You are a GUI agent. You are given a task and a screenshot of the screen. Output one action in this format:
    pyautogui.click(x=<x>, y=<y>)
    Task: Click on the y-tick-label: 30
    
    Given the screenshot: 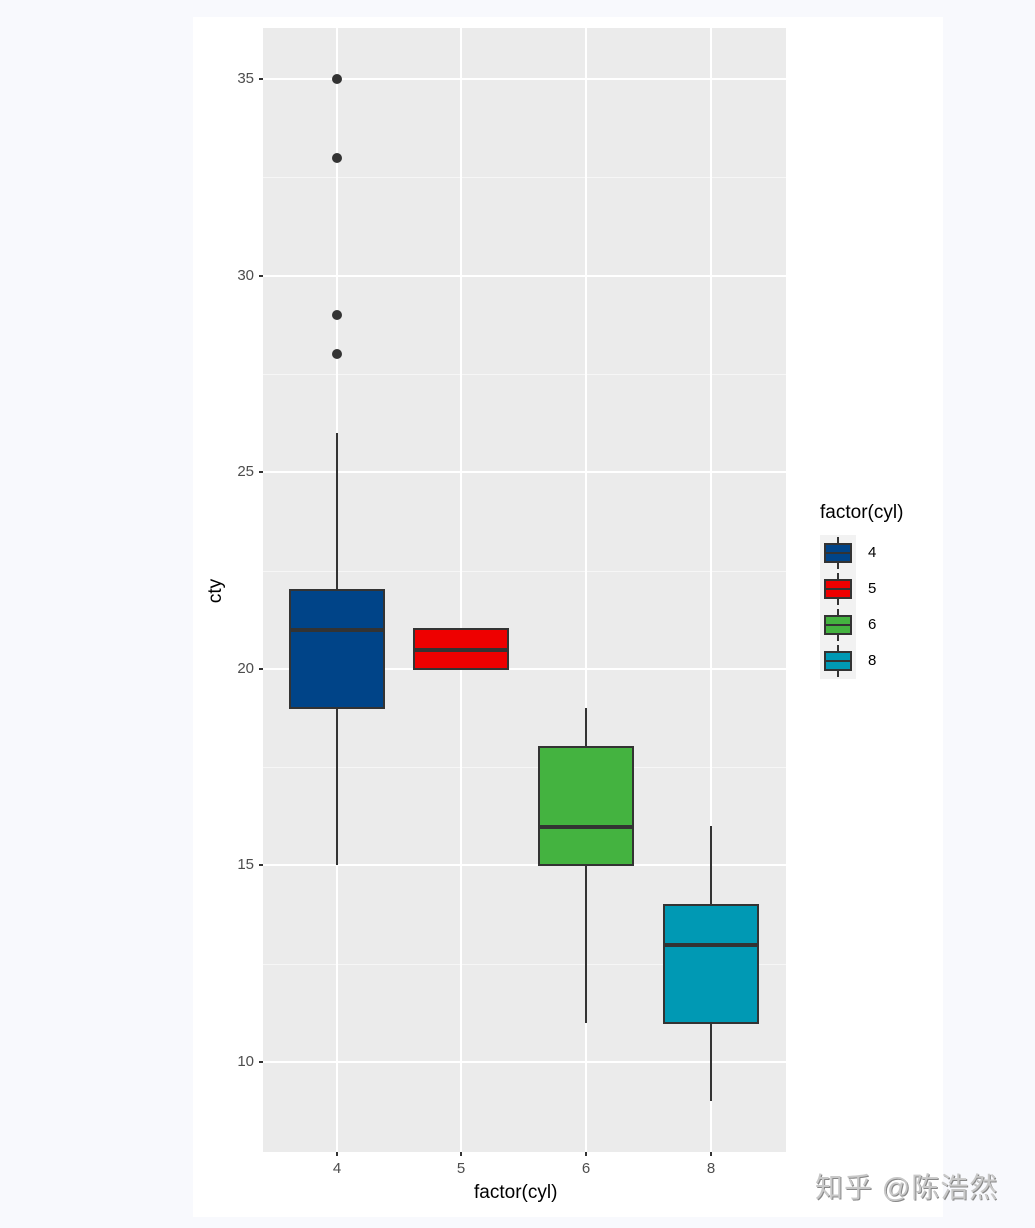 What is the action you would take?
    pyautogui.click(x=245, y=275)
    